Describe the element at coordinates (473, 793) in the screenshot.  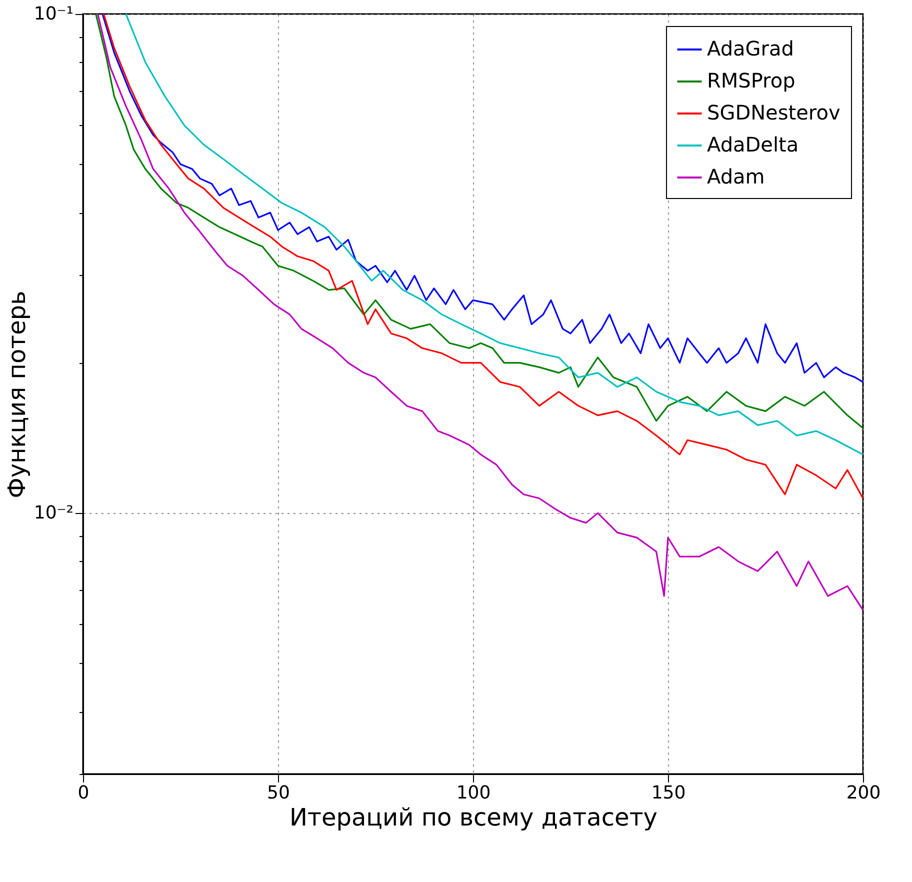
I see `x-tick-label: 100` at that location.